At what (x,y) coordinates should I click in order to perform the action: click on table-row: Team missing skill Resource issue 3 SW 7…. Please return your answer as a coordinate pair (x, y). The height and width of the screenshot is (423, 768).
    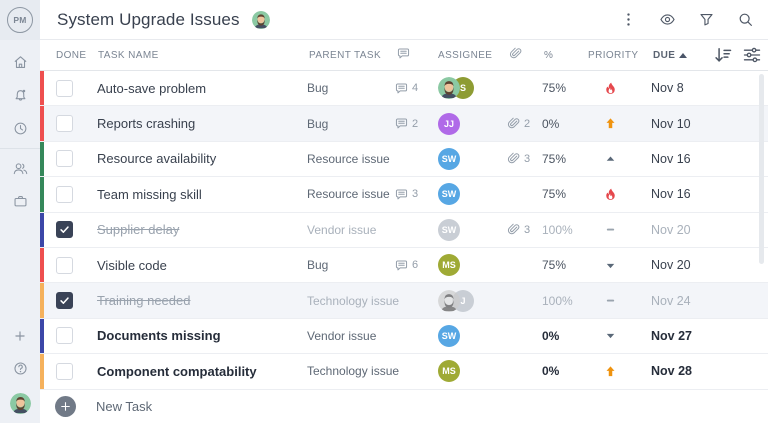
    Looking at the image, I should click on (404, 195).